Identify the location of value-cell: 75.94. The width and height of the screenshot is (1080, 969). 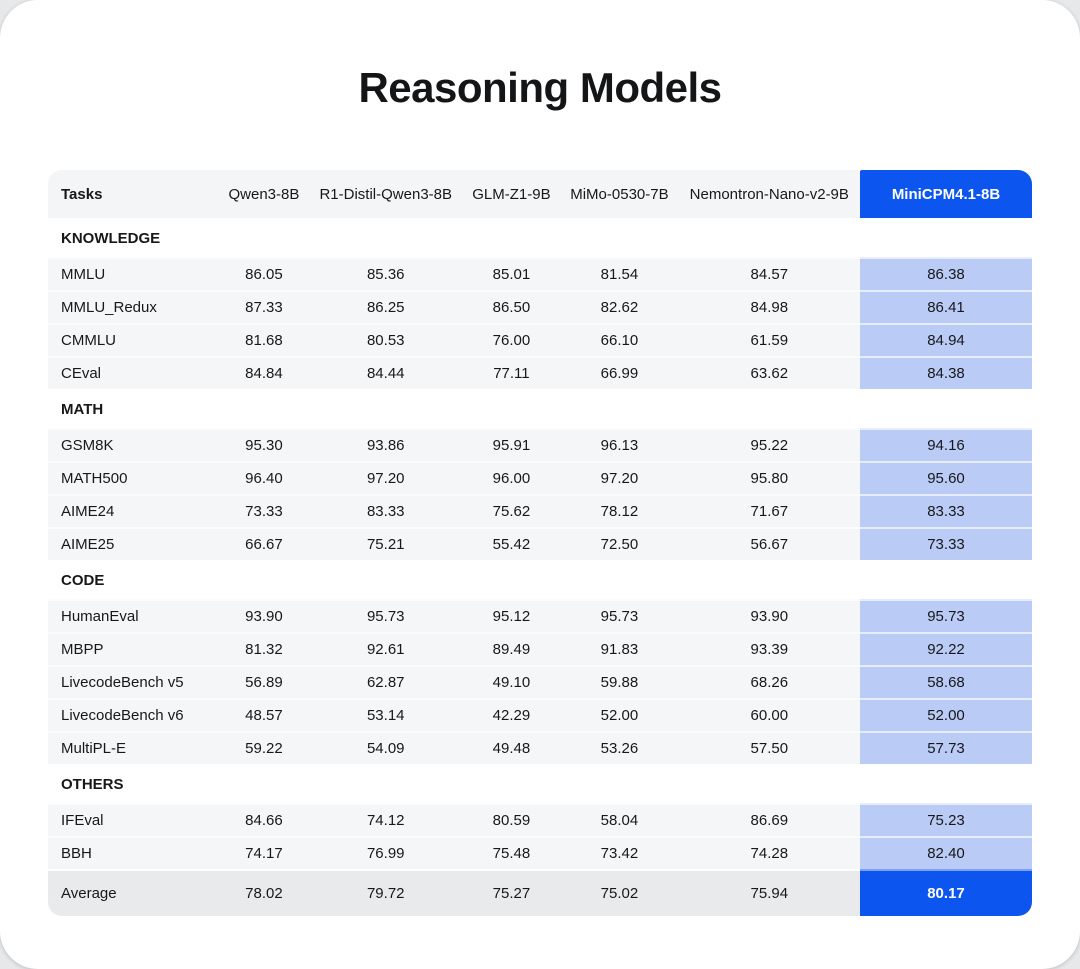
(769, 892).